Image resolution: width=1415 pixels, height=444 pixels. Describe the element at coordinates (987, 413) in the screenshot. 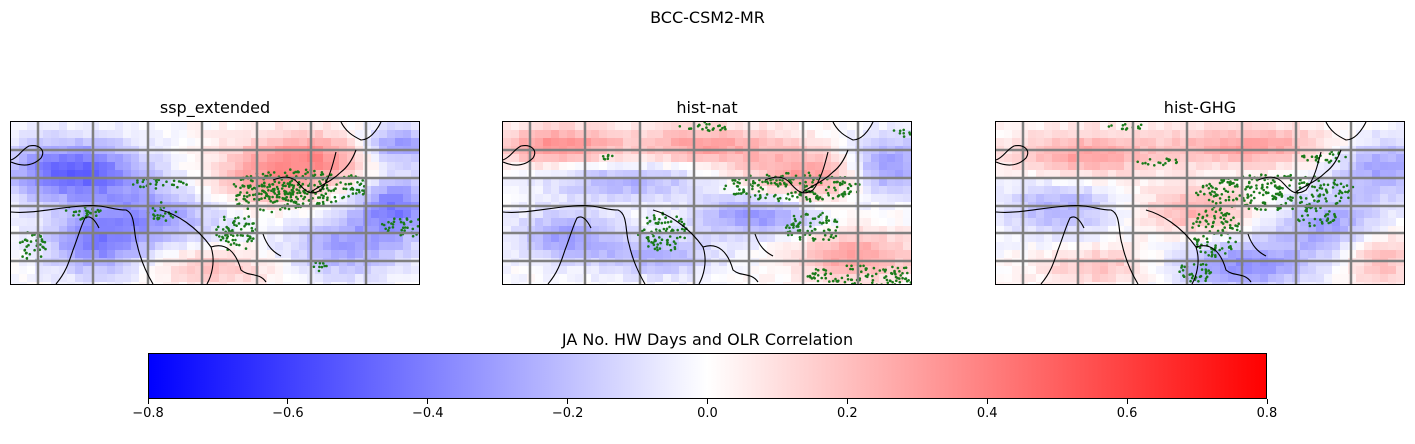

I see `colorbar-tick-label: 0.4` at that location.